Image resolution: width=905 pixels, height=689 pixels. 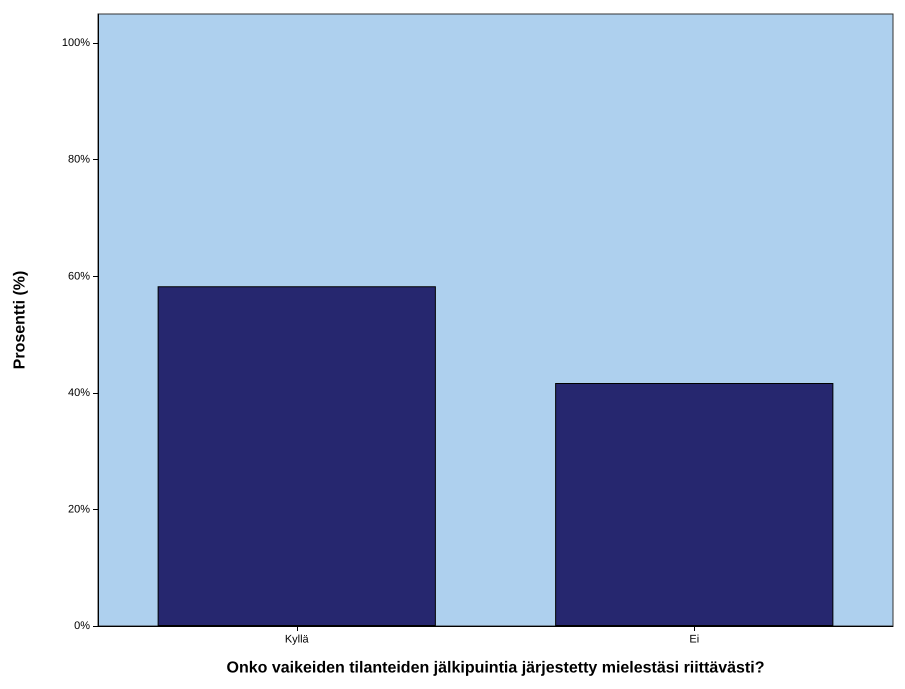 What do you see at coordinates (79, 160) in the screenshot?
I see `y-tick-label: 80%` at bounding box center [79, 160].